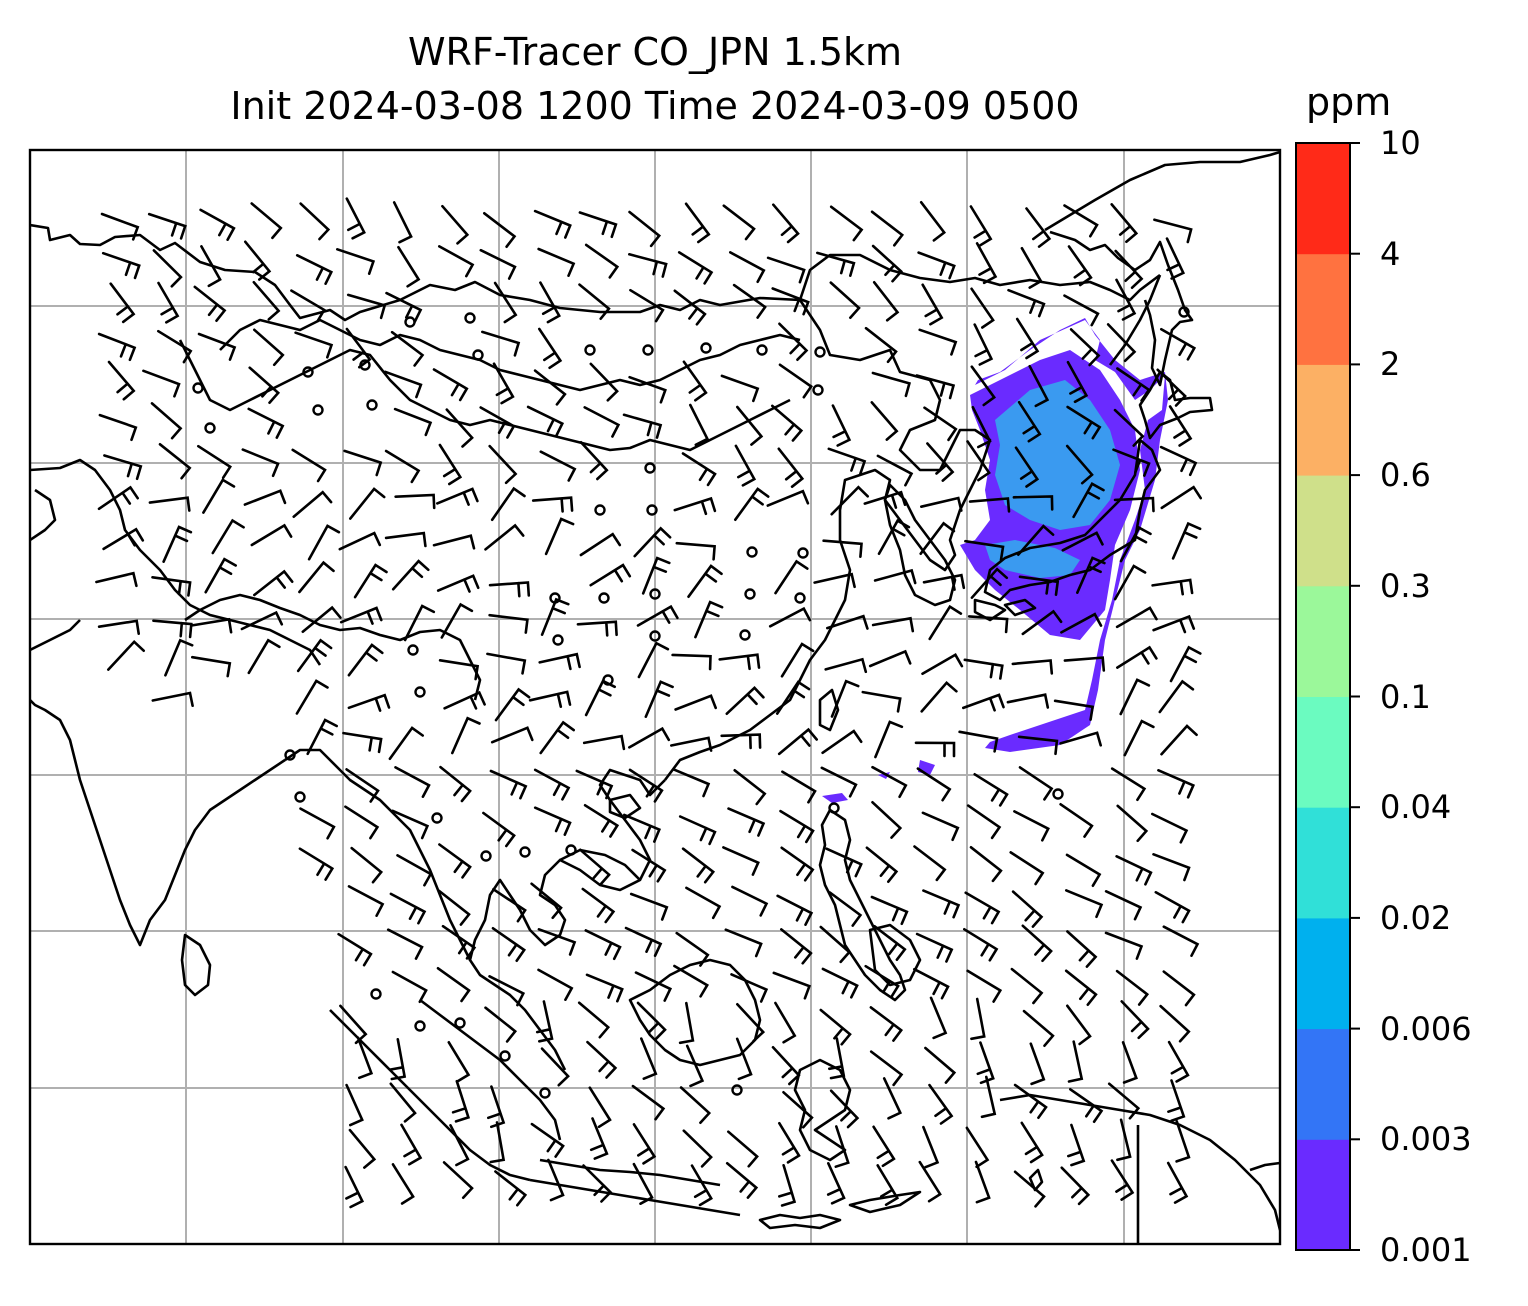  Describe the element at coordinates (1426, 1028) in the screenshot. I see `colorbar-tick-label: 0.006` at that location.